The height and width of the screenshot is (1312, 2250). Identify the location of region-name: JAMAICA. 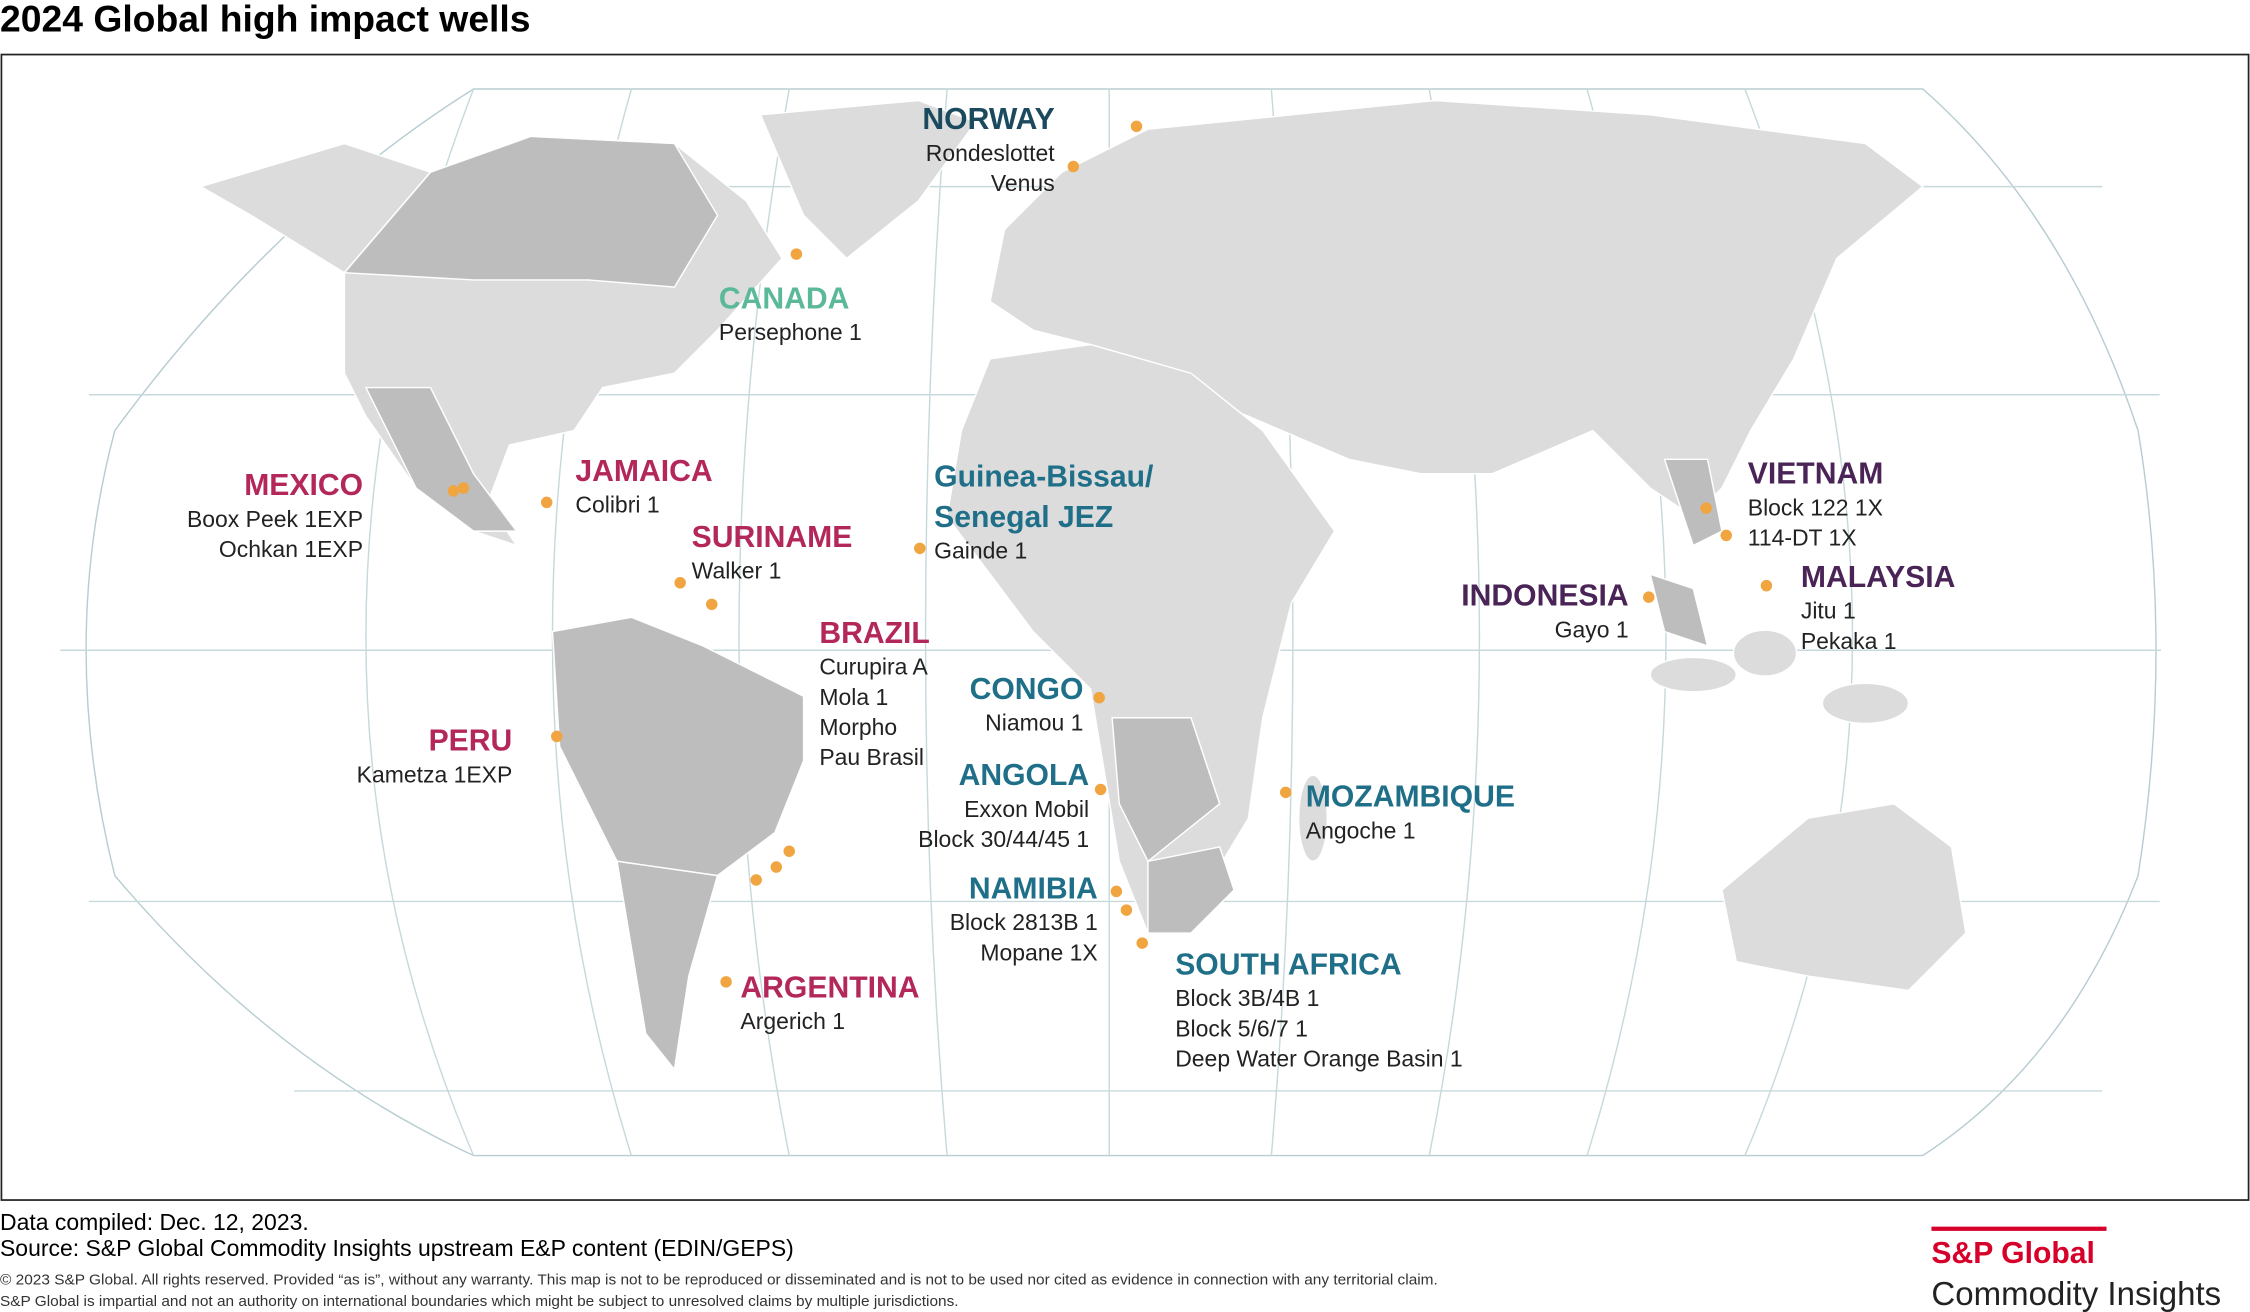
(643, 471).